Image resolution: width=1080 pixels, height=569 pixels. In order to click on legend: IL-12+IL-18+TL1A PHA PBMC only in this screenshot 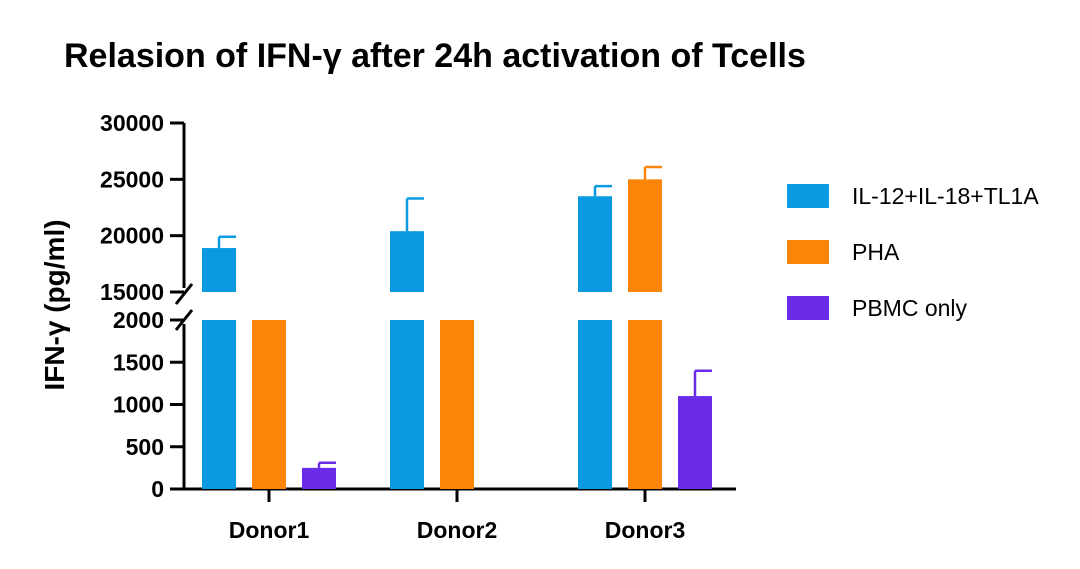, I will do `click(913, 252)`.